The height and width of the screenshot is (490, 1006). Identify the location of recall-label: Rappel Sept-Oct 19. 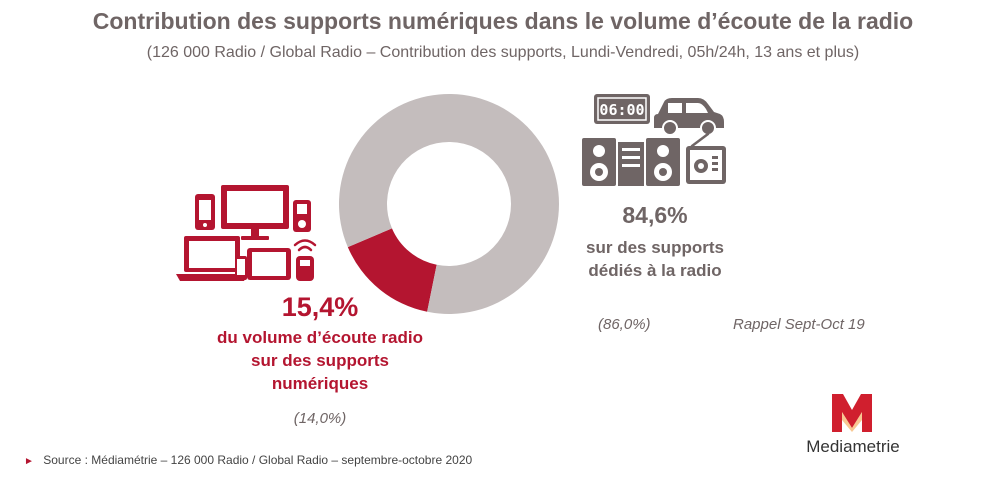
(799, 324).